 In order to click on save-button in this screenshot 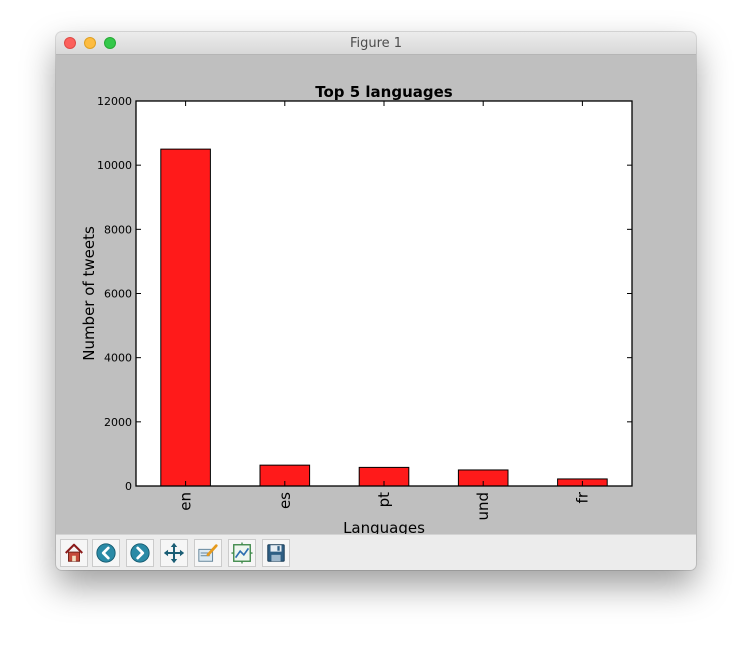, I will do `click(276, 553)`.